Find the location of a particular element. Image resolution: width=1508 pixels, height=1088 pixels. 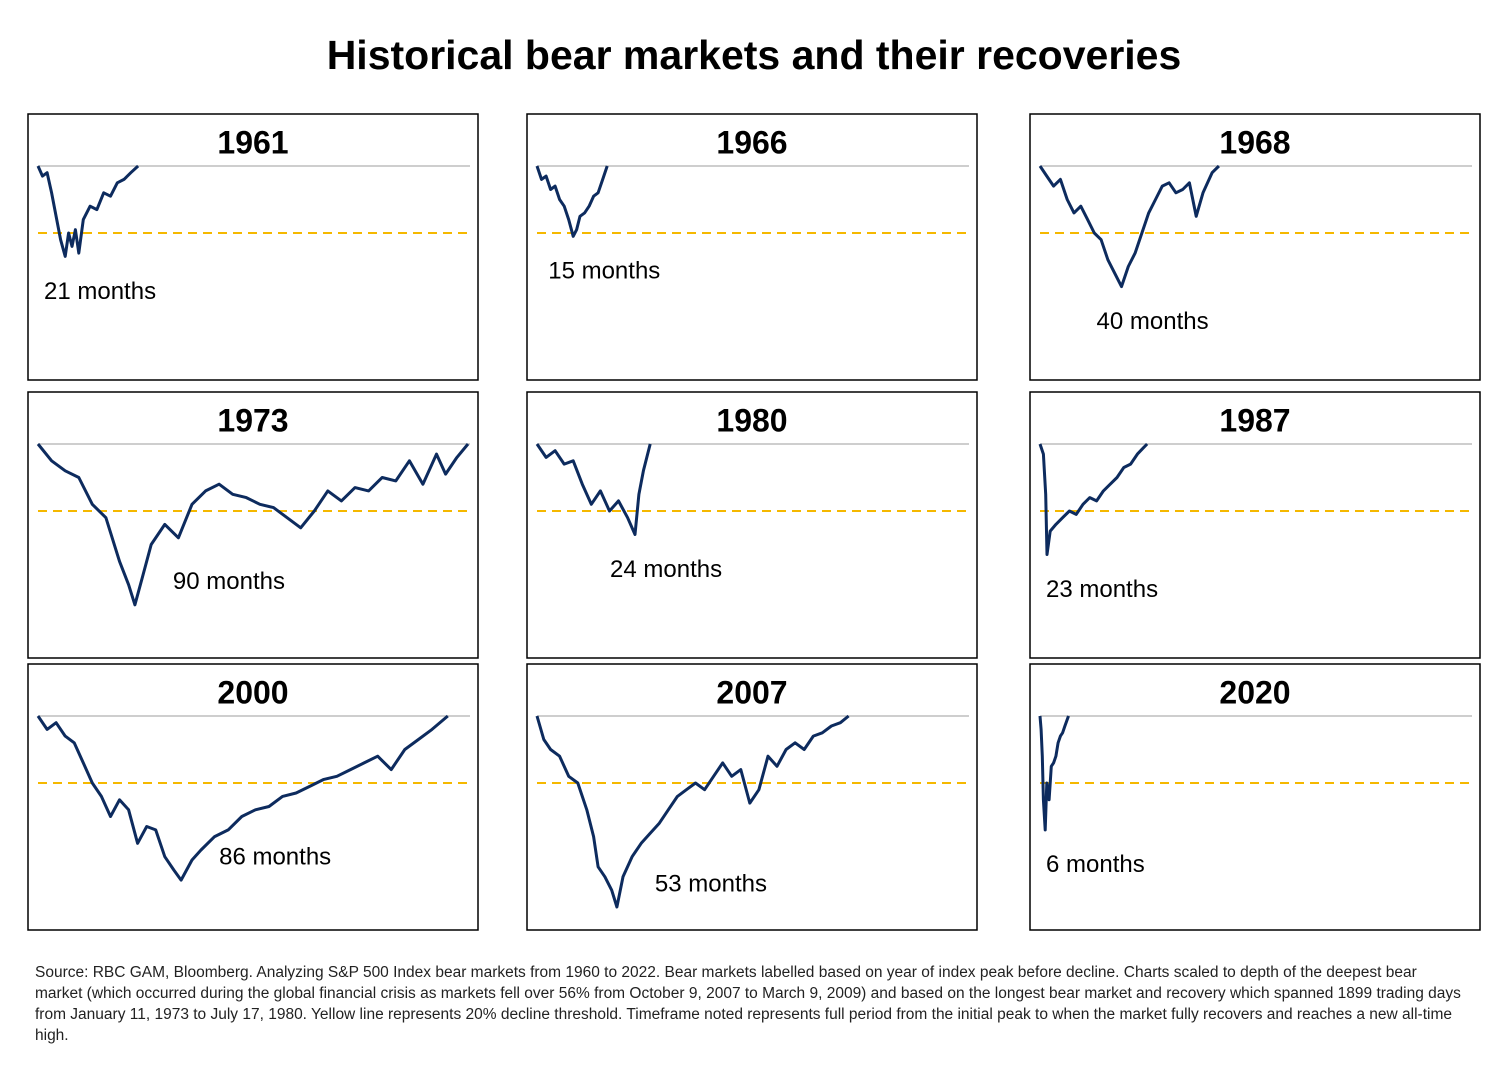

duration-label: 40 months is located at coordinates (1153, 321).